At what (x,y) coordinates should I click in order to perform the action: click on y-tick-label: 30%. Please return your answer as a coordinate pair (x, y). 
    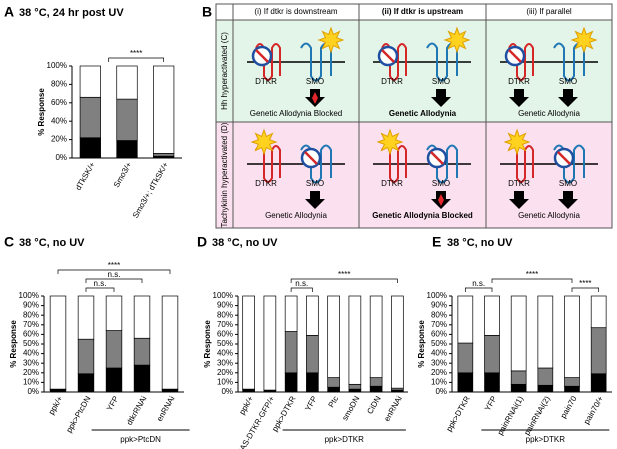
    Looking at the image, I should click on (225, 362).